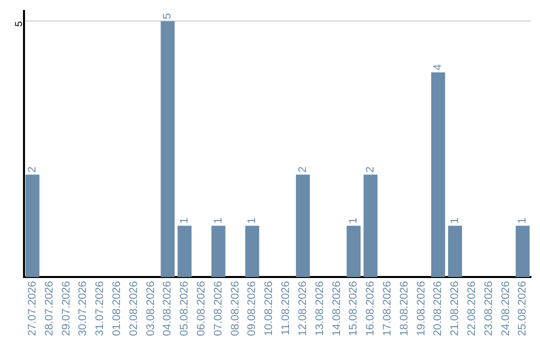 The image size is (540, 340). What do you see at coordinates (506, 308) in the screenshot?
I see `x-tick-label: 24.08.2026` at bounding box center [506, 308].